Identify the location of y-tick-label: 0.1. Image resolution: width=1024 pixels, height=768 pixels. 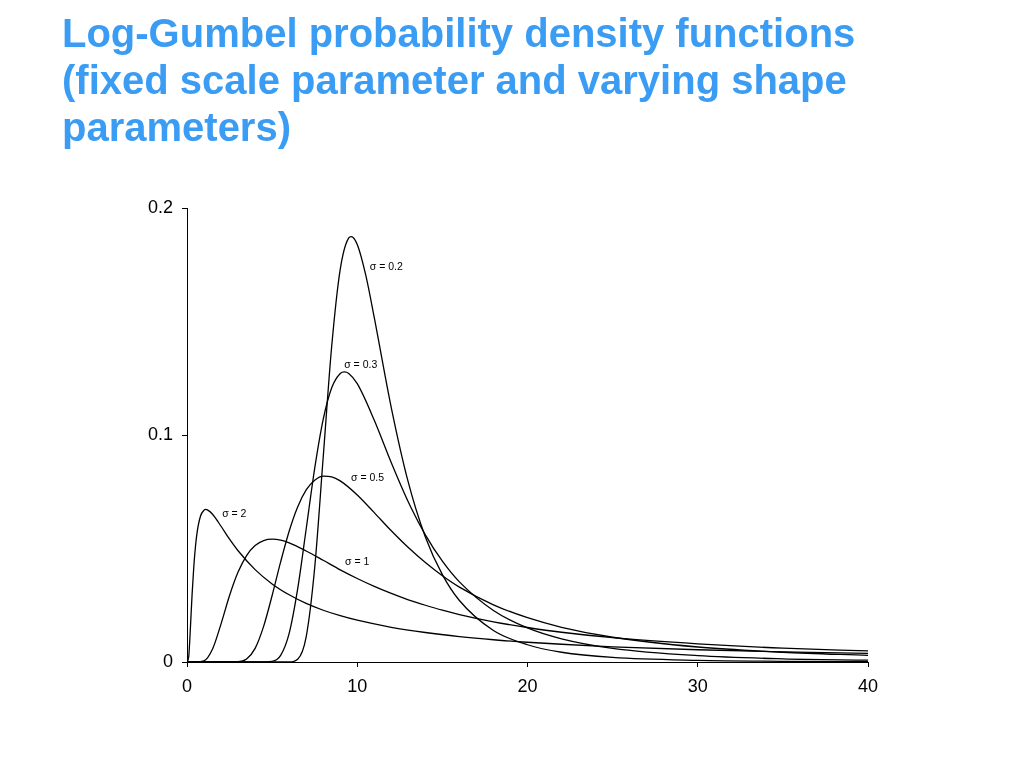
(160, 433).